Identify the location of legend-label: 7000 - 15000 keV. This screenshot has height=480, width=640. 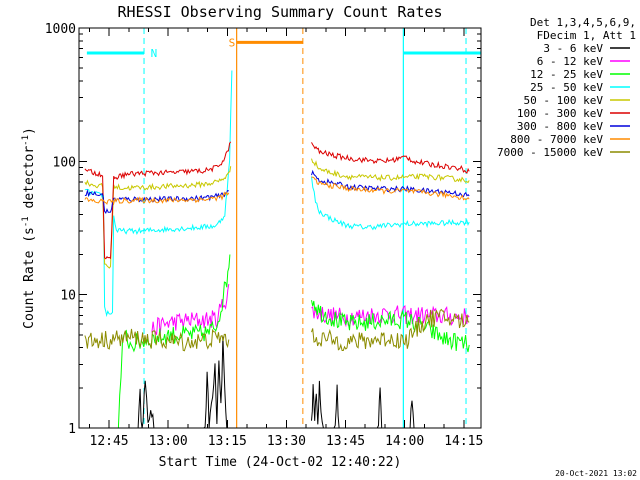
(550, 152).